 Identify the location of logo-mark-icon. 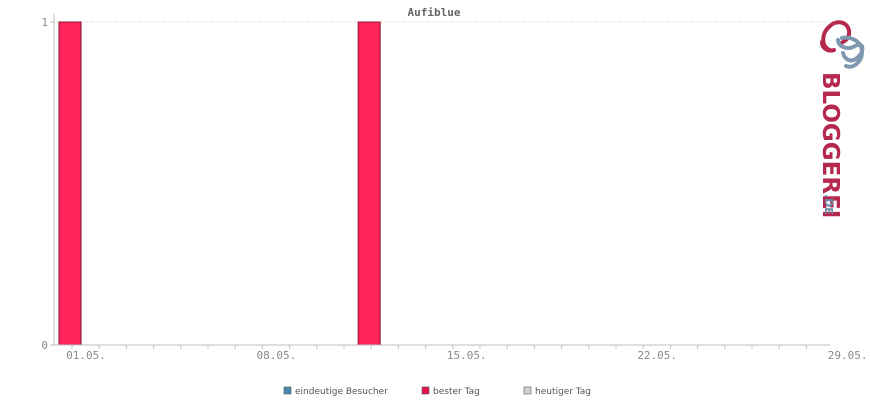
(842, 44).